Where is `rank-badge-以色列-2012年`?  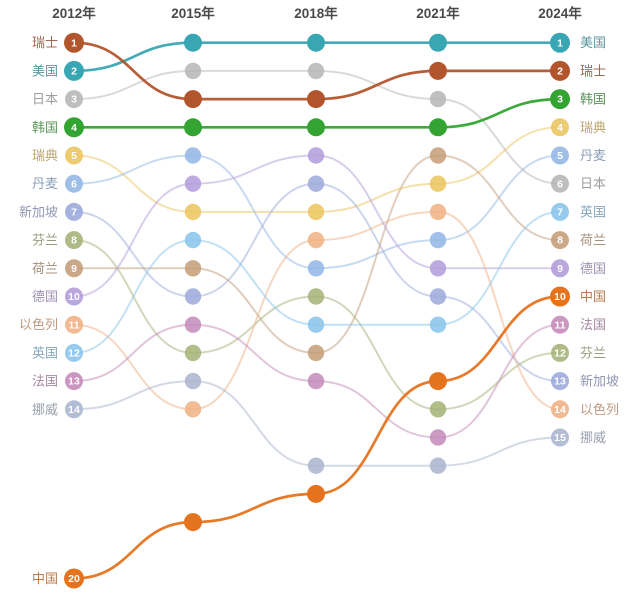
rank-badge-以色列-2012年 is located at coordinates (74, 324).